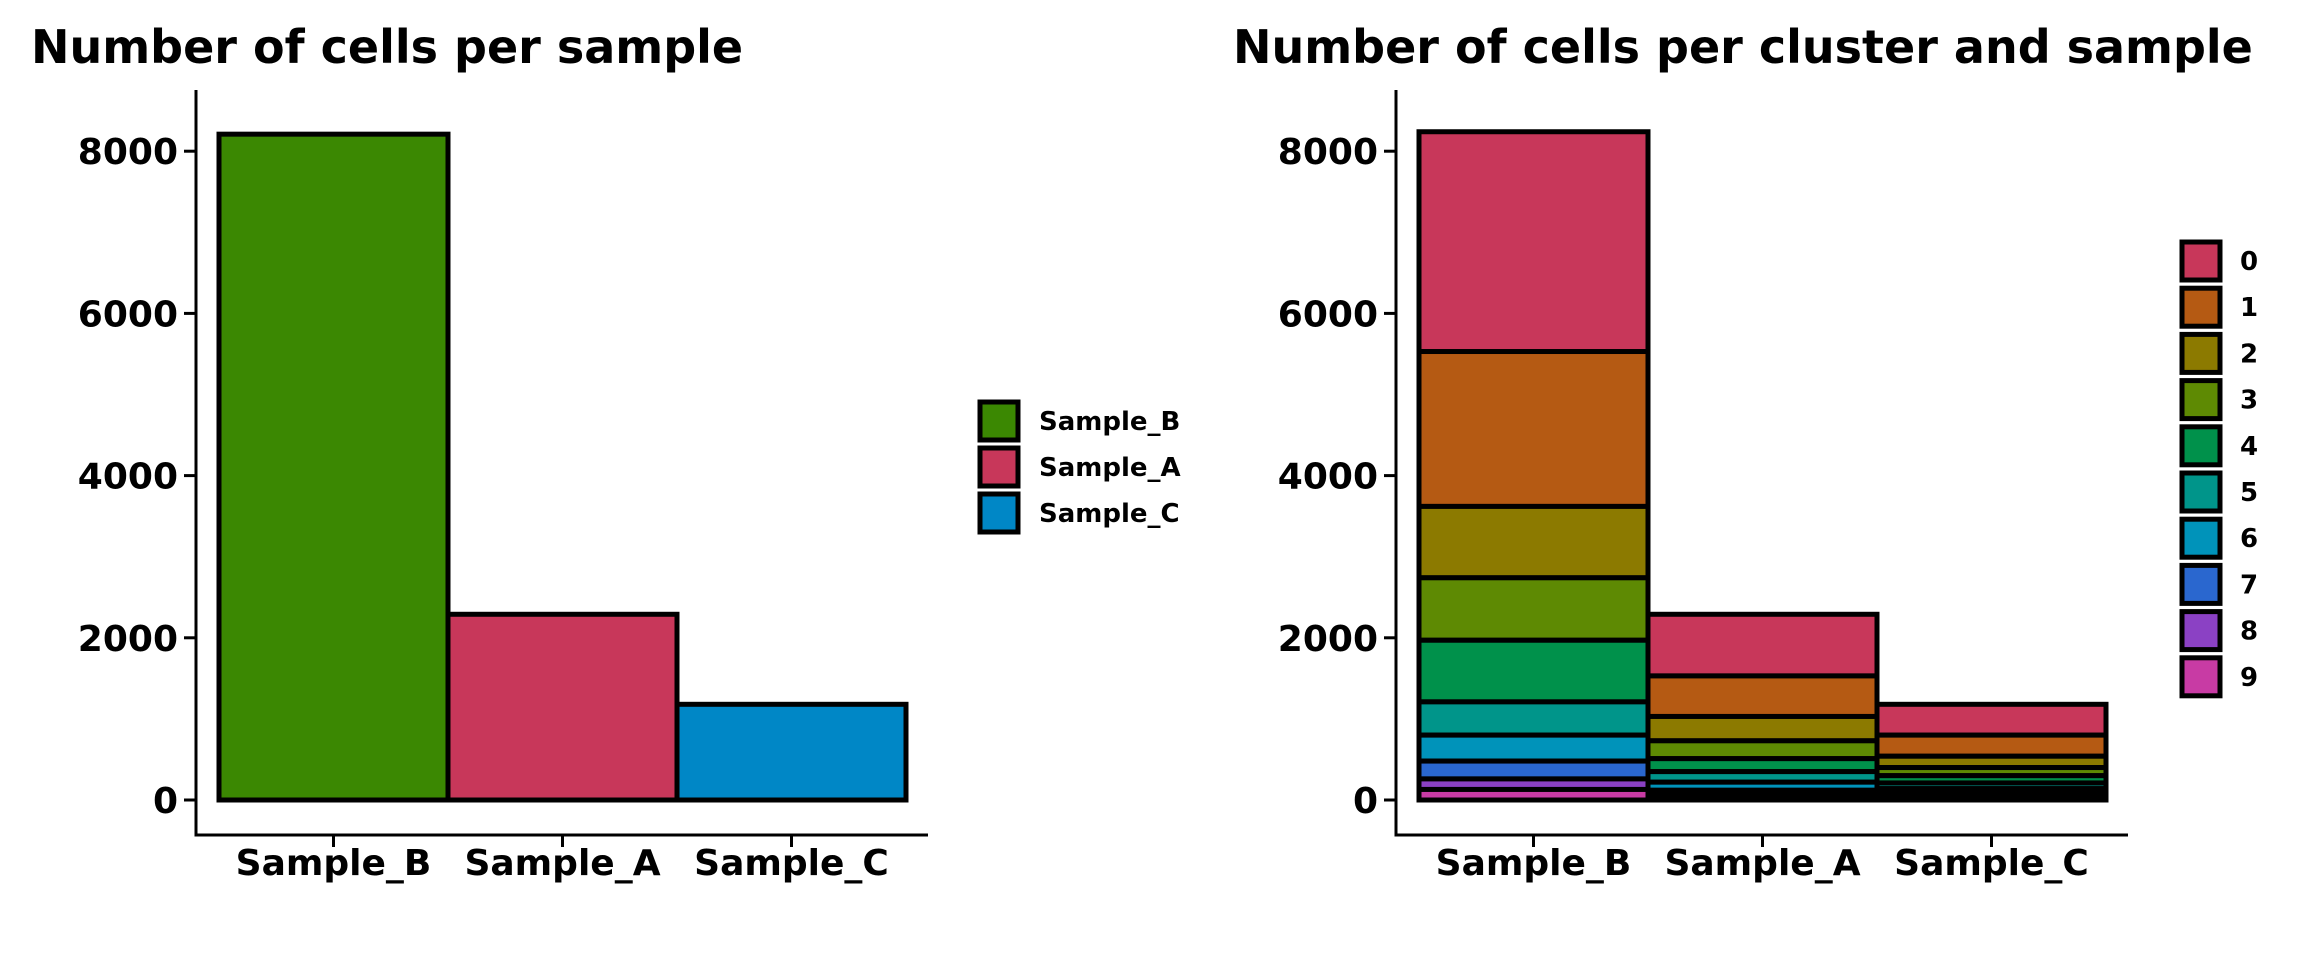 The image size is (2304, 960). I want to click on chart-title: Number of cells per sample, so click(387, 47).